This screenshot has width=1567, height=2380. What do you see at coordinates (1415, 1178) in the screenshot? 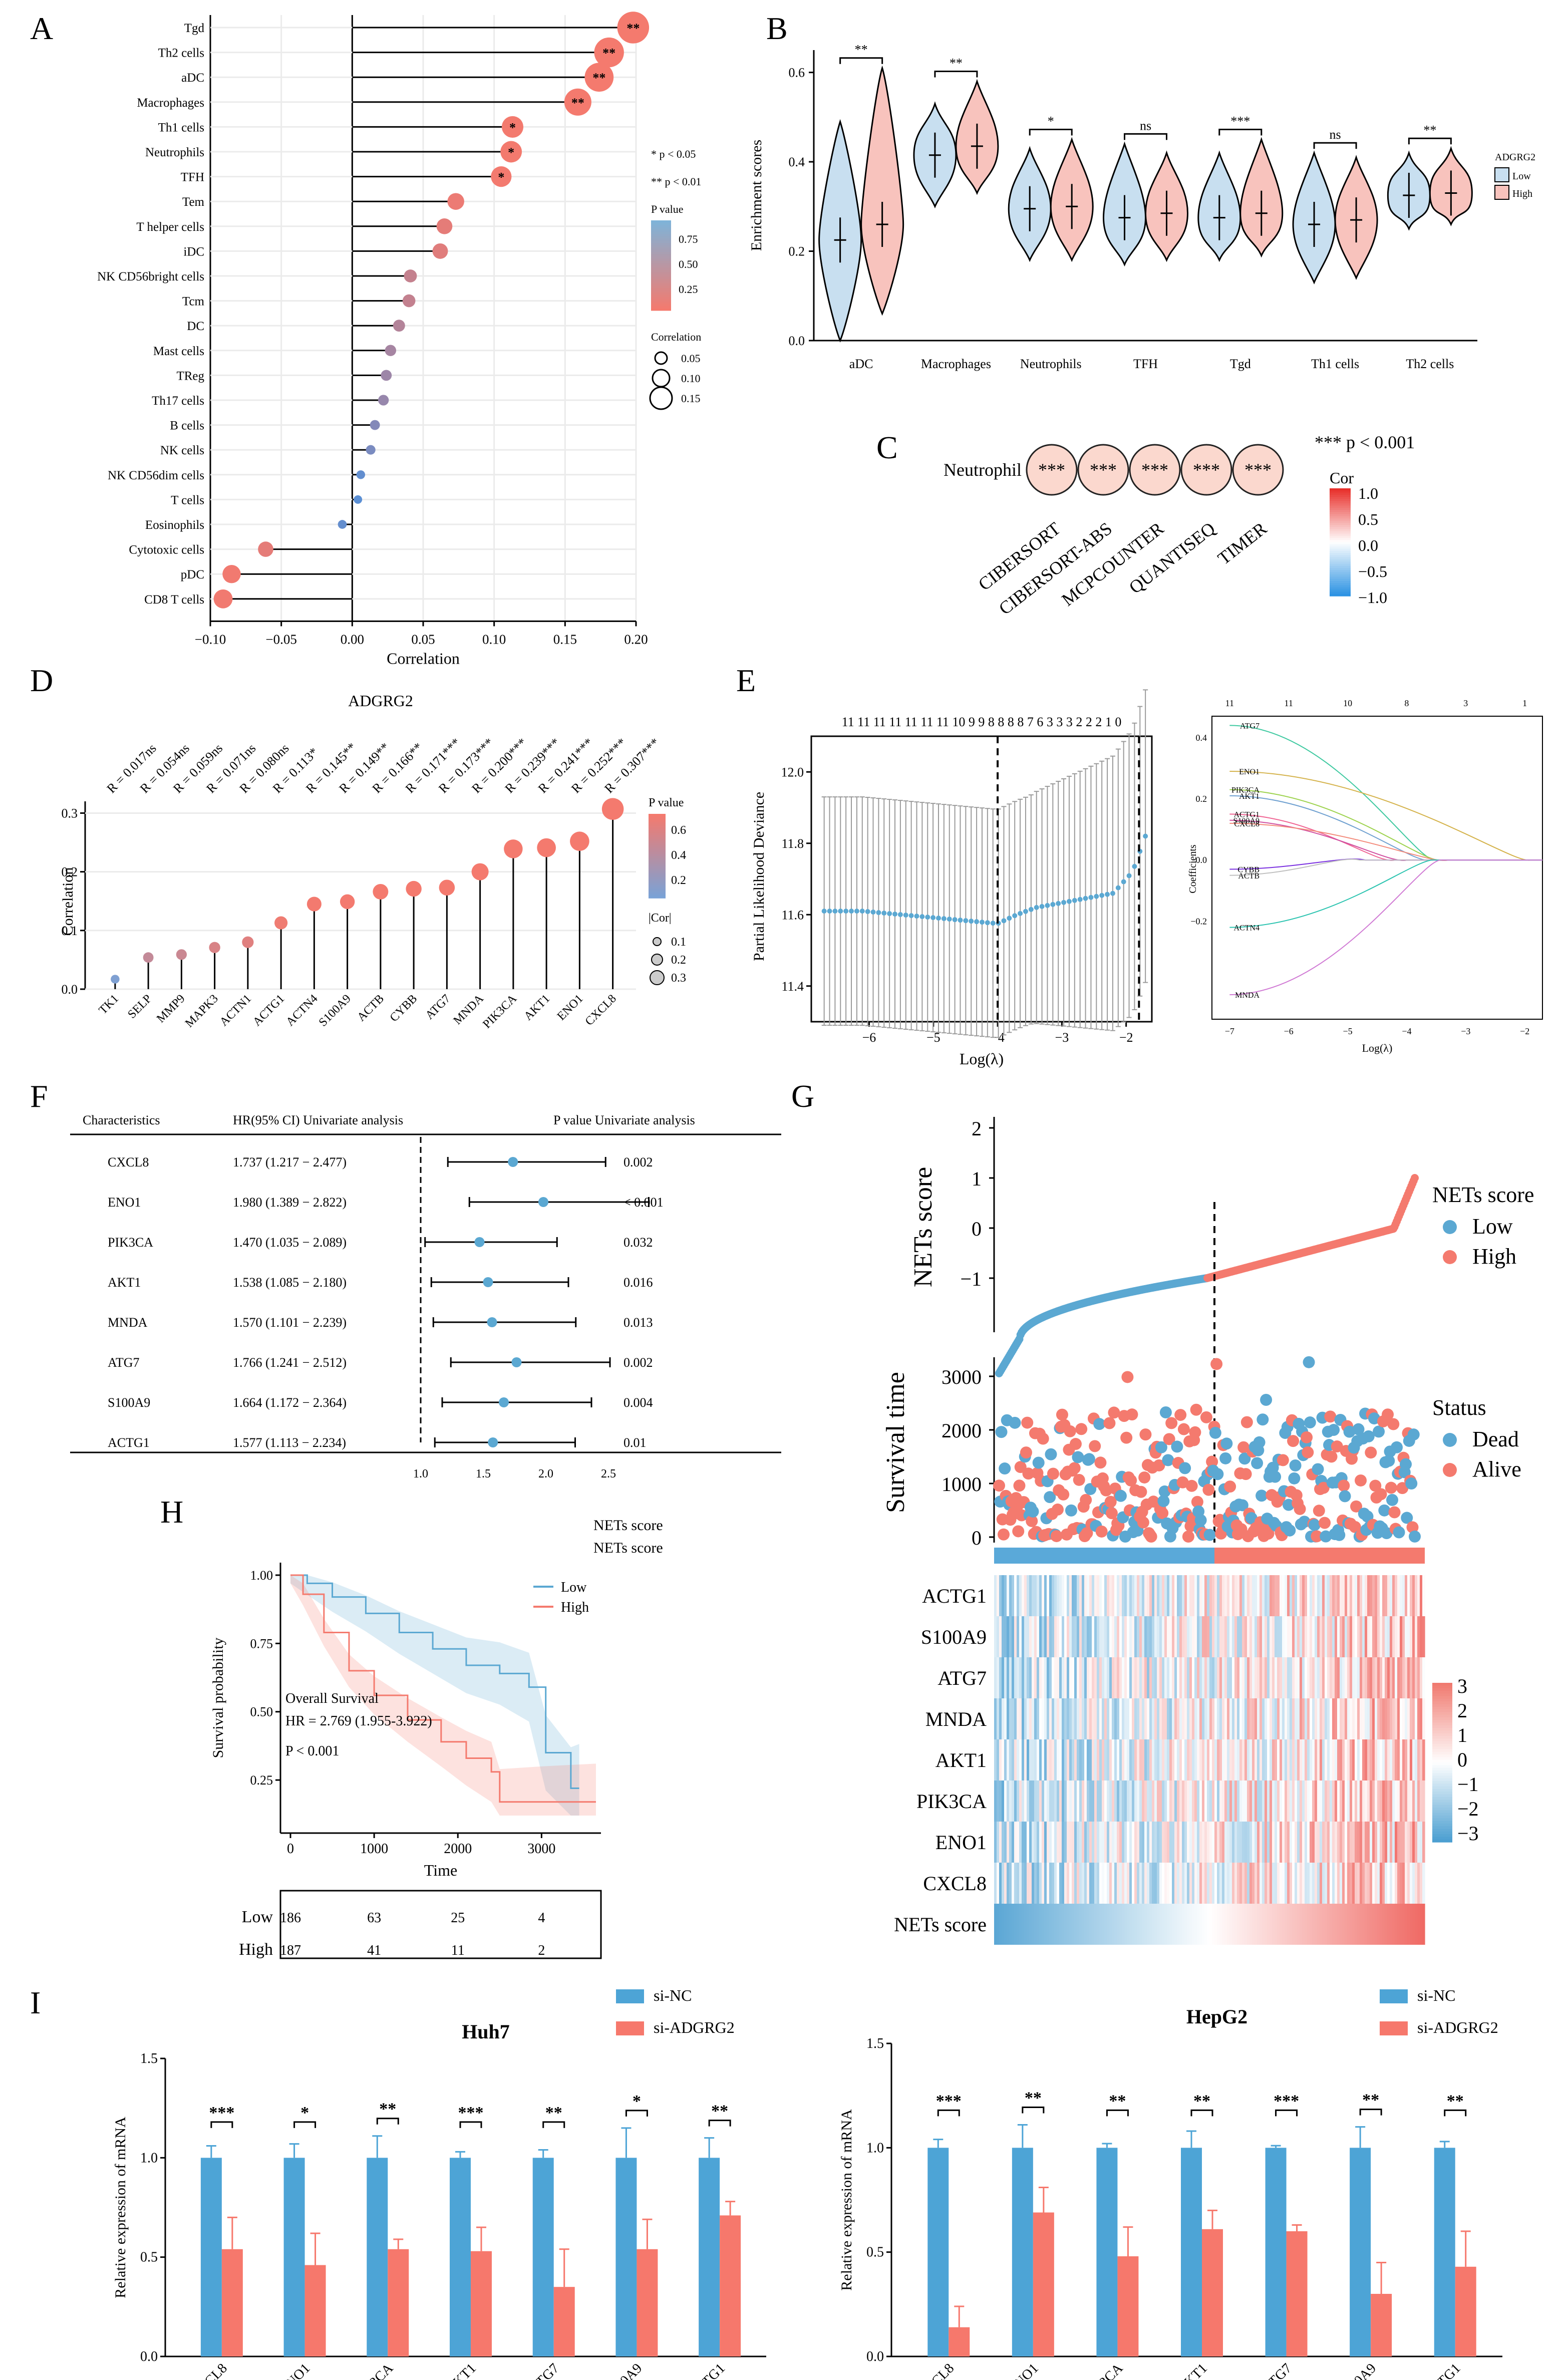
I see `score-point` at bounding box center [1415, 1178].